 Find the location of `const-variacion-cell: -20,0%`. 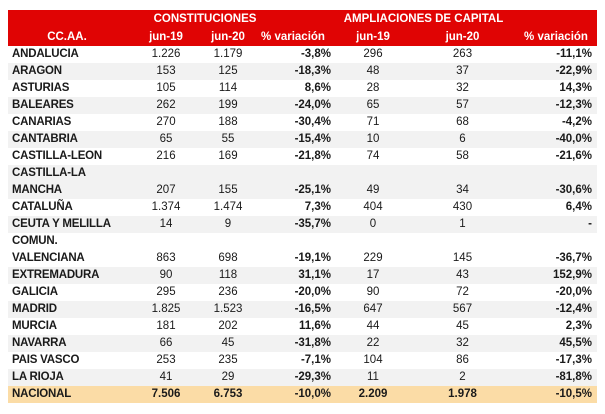

const-variacion-cell: -20,0% is located at coordinates (312, 292).